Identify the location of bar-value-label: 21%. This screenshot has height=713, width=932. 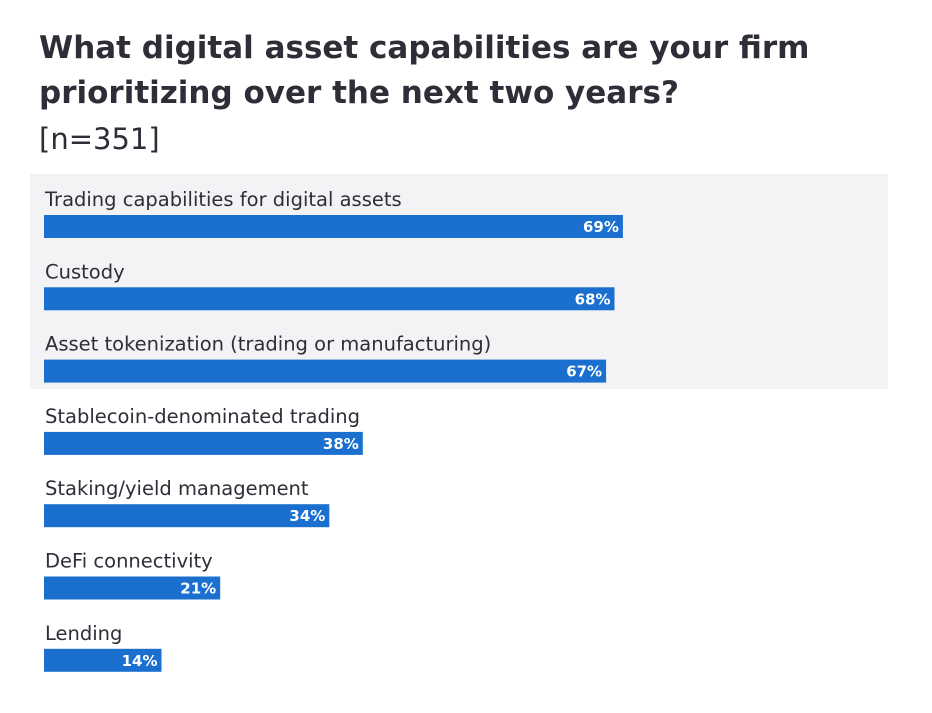
(198, 589).